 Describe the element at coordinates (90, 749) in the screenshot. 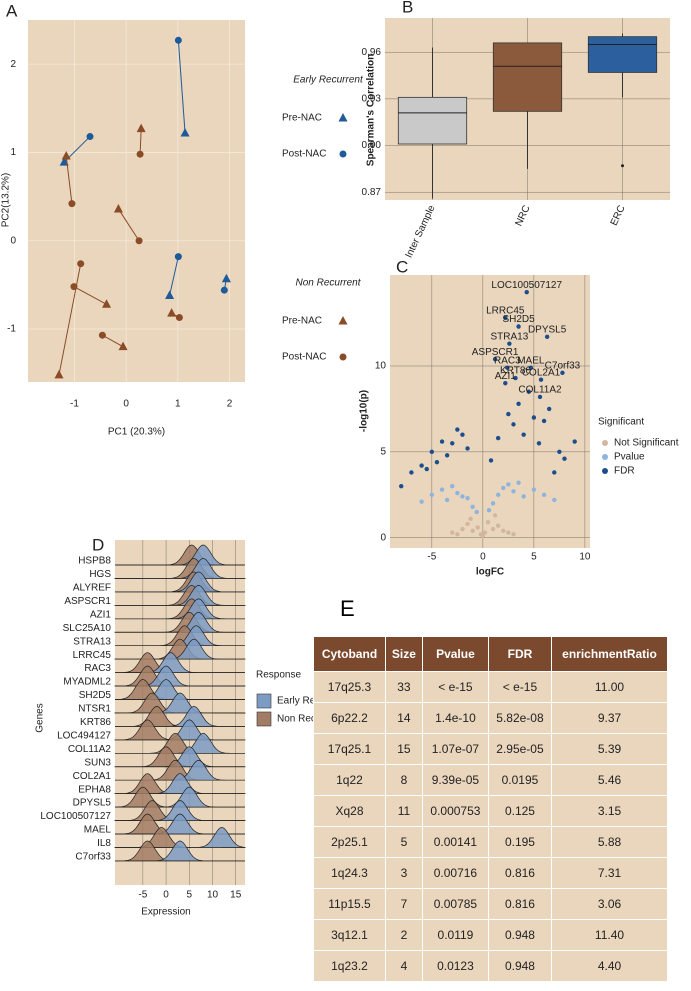

I see `gene-label: COL11A2` at that location.